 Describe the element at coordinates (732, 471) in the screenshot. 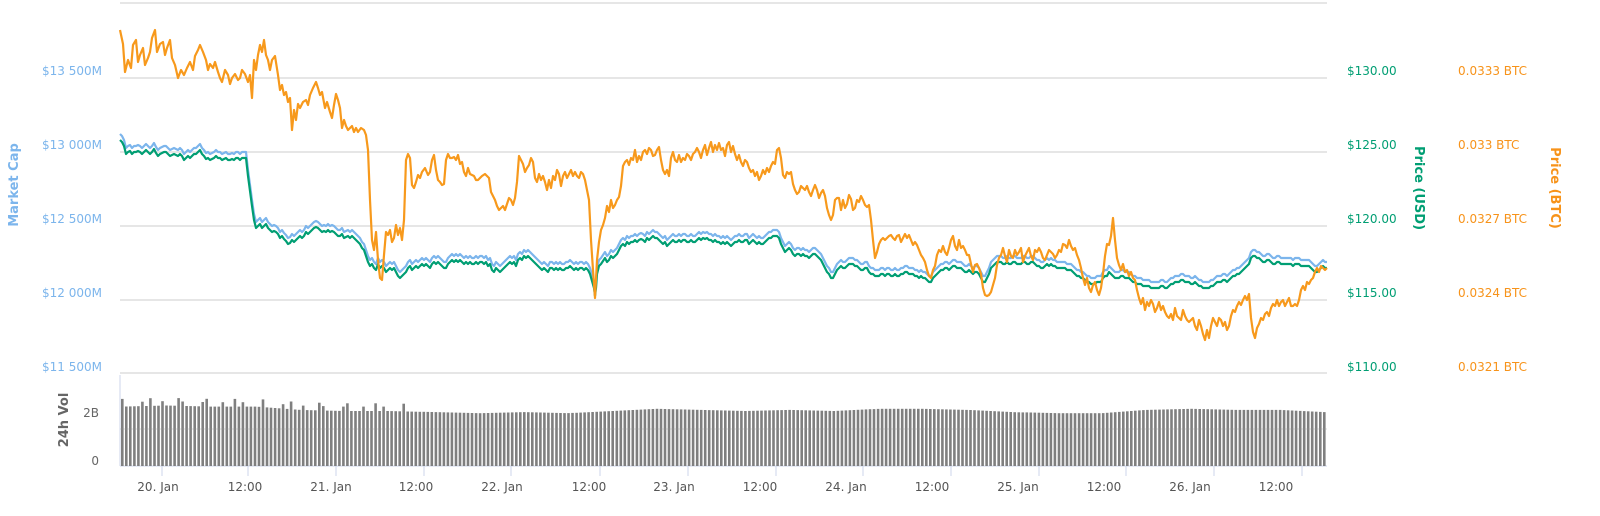

I see `x-axis` at that location.